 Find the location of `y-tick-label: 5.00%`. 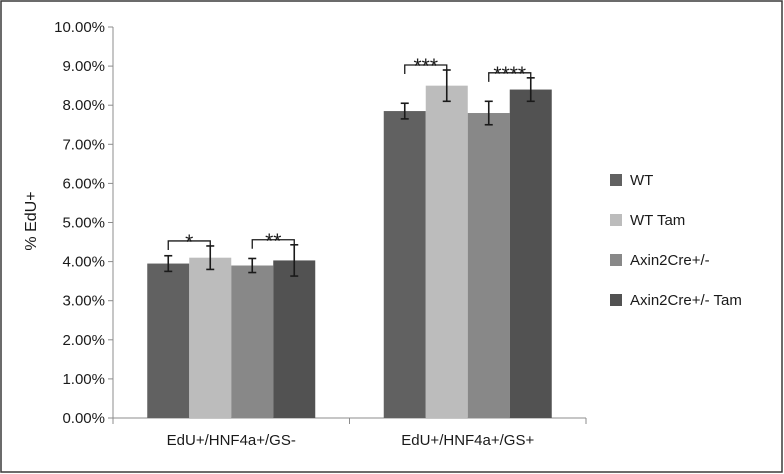

y-tick-label: 5.00% is located at coordinates (83, 223).